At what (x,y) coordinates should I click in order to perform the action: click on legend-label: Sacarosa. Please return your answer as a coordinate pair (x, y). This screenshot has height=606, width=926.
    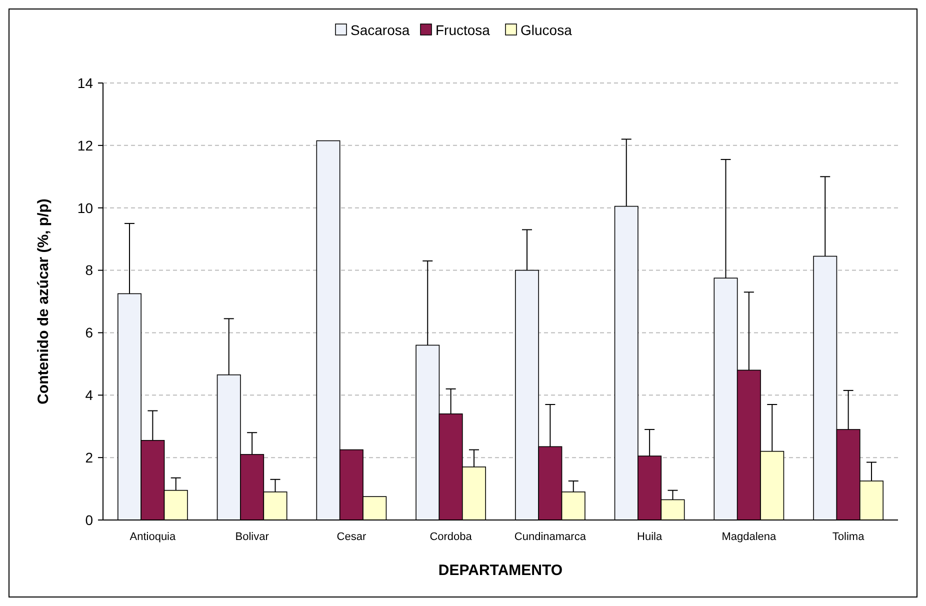
    Looking at the image, I should click on (380, 30).